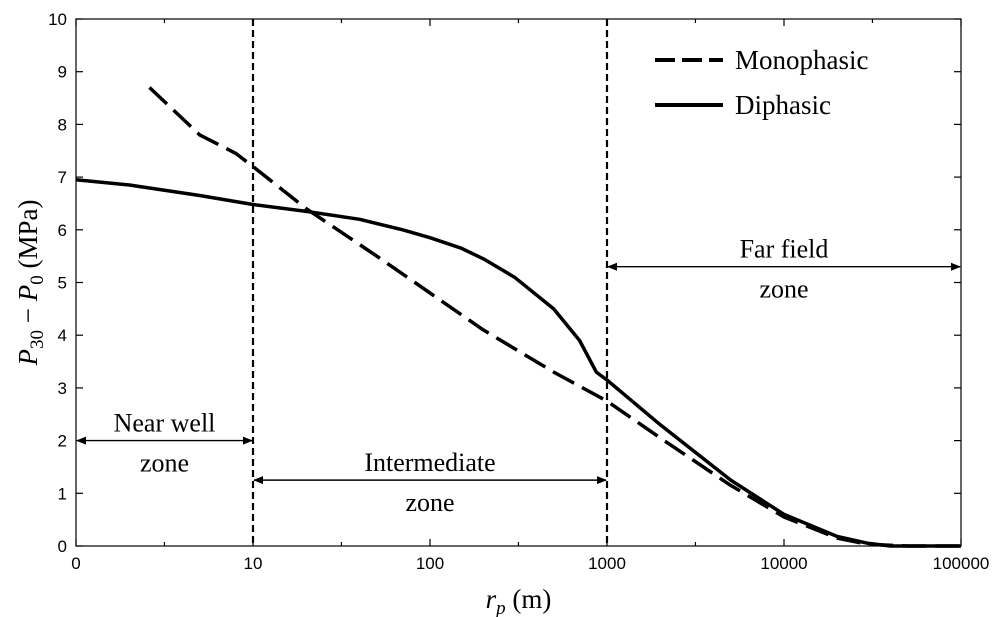  I want to click on y-label-unit: (MPa), so click(28, 238).